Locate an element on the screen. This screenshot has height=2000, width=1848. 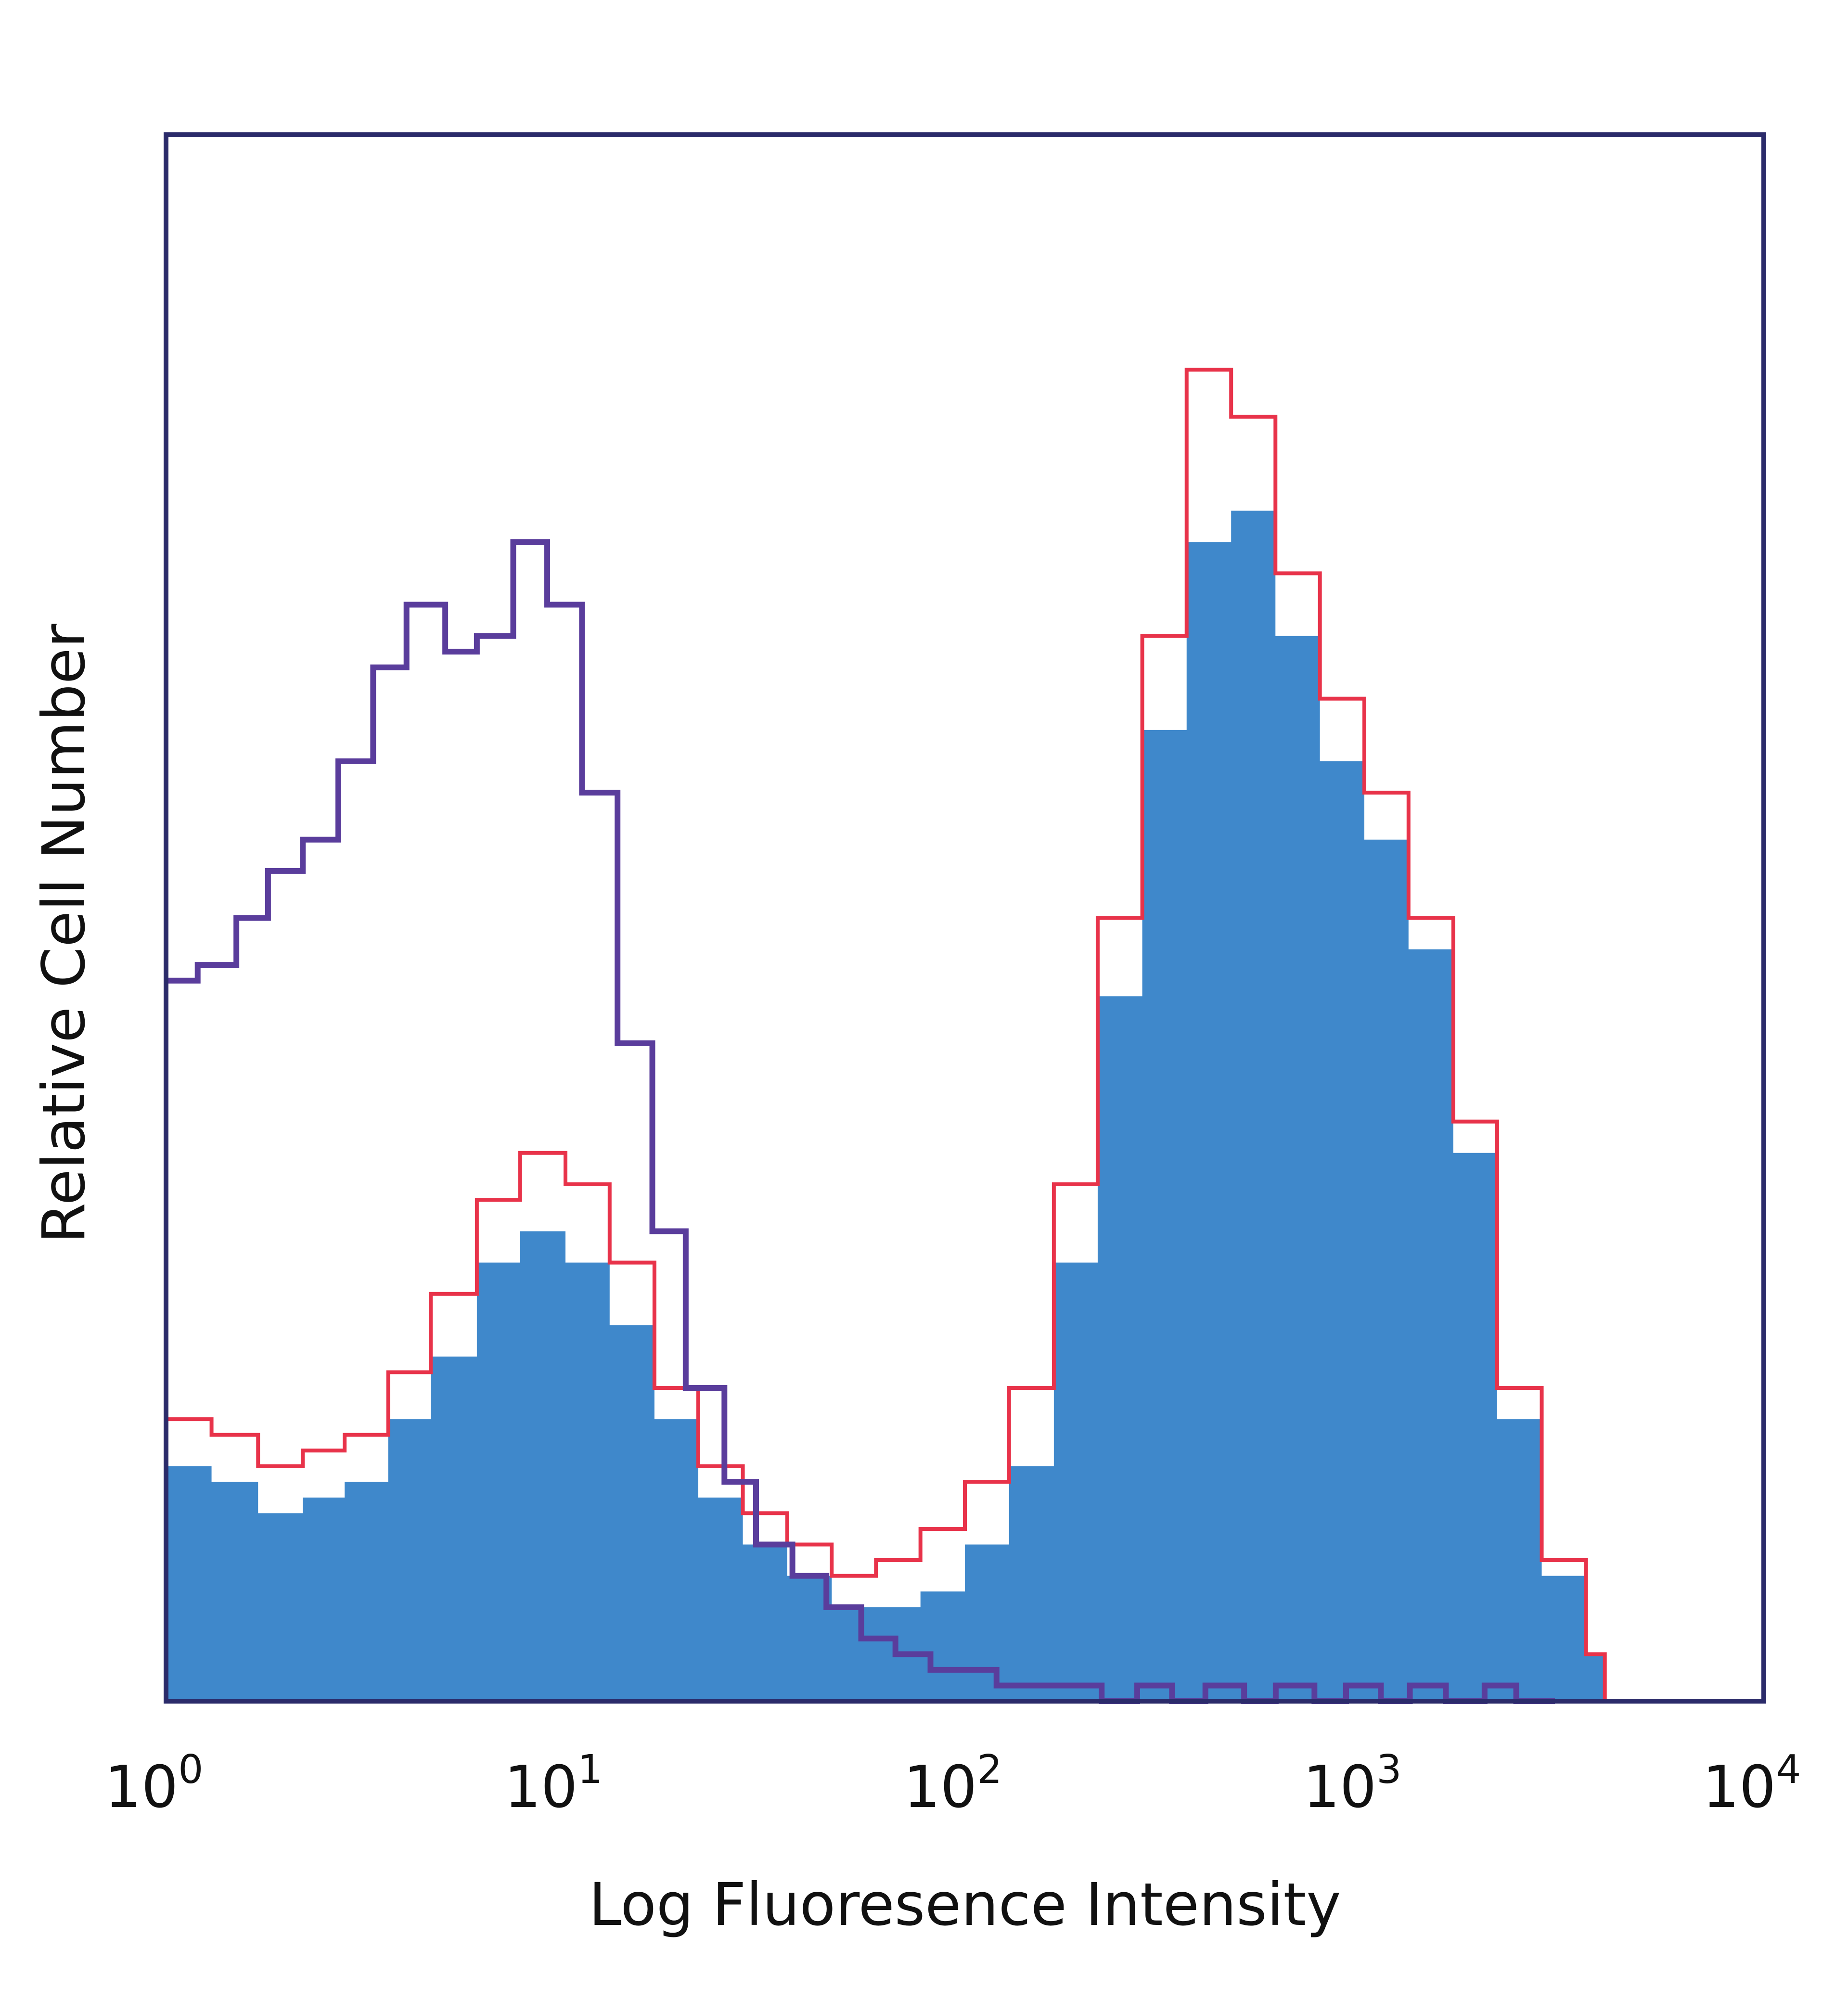
x-tick-labels: 100 101 102 103 104 is located at coordinates (953, 1784).